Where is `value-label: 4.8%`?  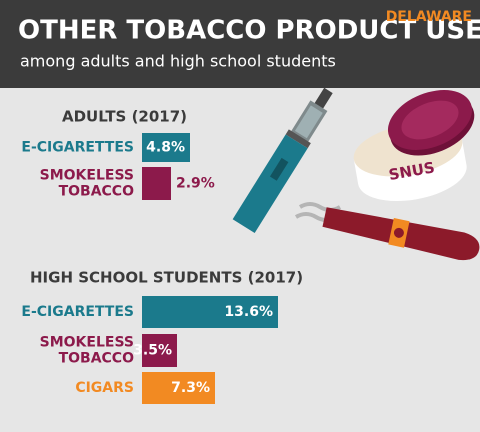
value-label: 4.8% is located at coordinates (165, 148).